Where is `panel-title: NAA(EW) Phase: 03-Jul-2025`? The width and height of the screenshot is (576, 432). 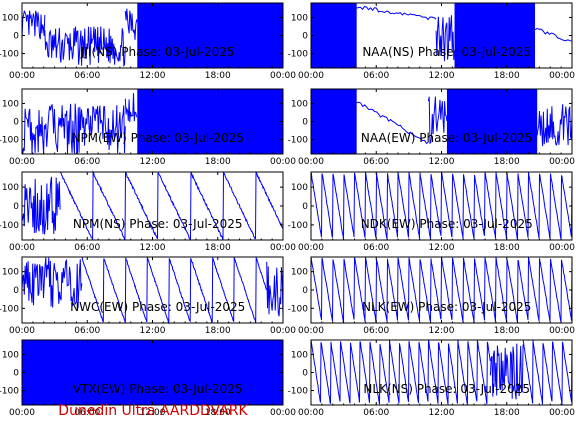
panel-title: NAA(EW) Phase: 03-Jul-2025 is located at coordinates (447, 138).